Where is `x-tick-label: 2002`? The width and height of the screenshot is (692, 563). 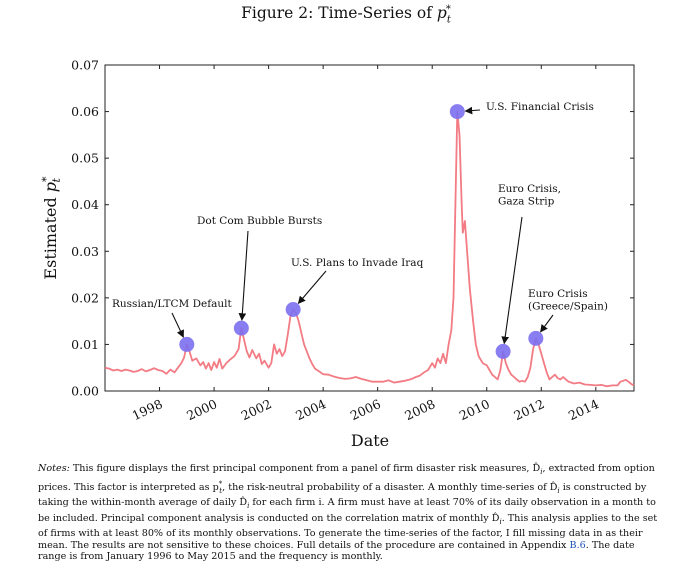 x-tick-label: 2002 is located at coordinates (256, 409).